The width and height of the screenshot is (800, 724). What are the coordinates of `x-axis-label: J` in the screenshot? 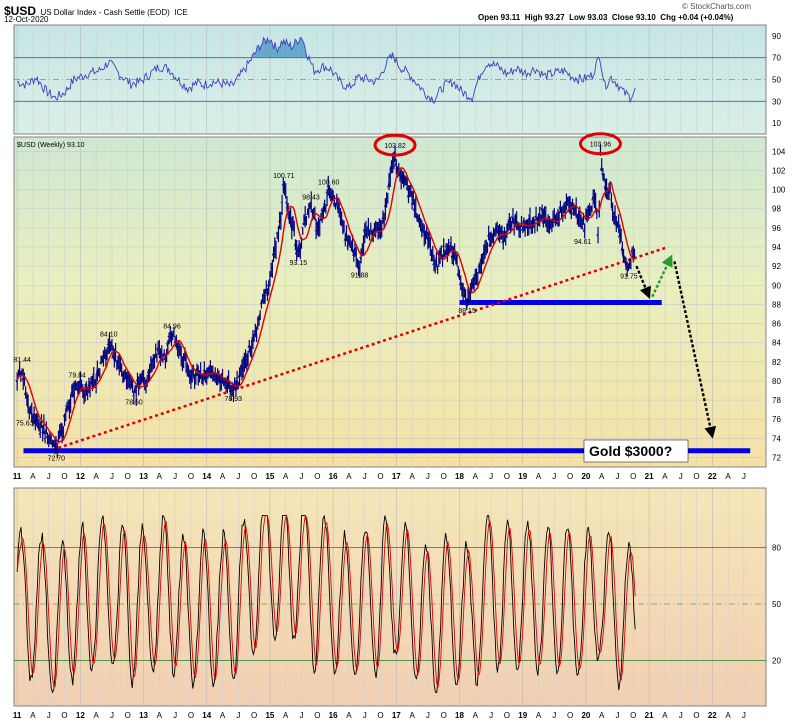 It's located at (744, 715).